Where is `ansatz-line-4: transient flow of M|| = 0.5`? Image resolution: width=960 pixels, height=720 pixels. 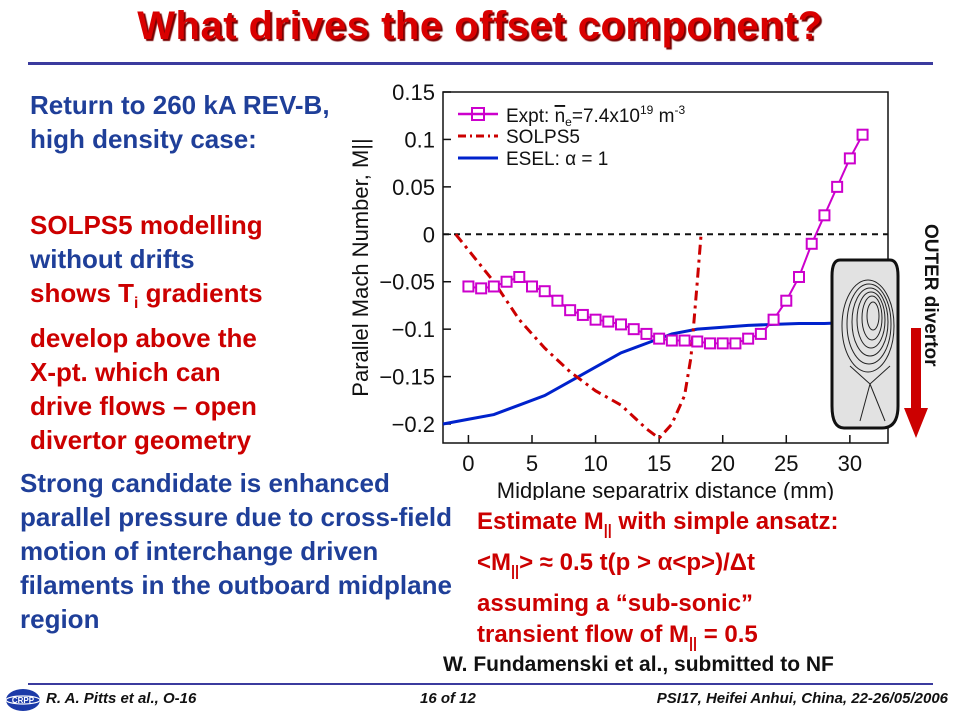 ansatz-line-4: transient flow of M|| = 0.5 is located at coordinates (617, 636).